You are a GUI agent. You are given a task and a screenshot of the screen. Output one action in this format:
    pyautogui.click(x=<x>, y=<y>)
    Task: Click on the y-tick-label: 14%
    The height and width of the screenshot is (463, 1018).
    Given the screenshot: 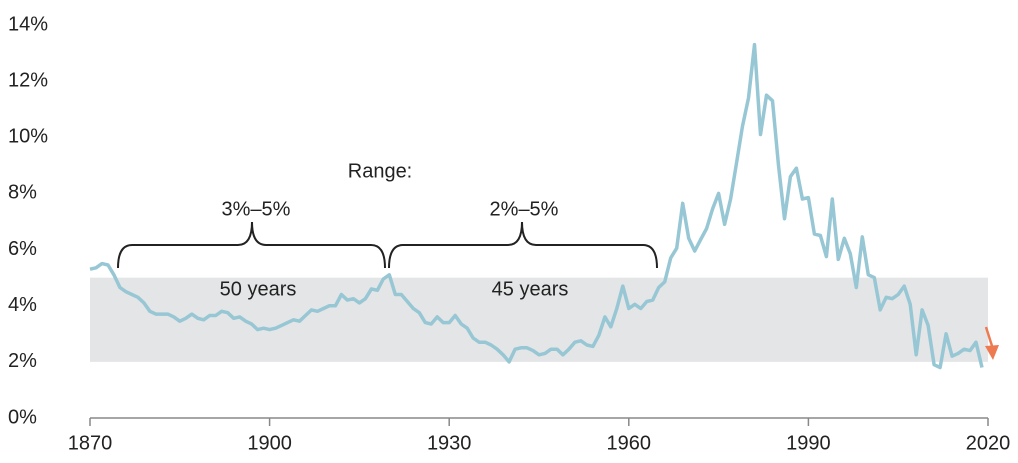 What is the action you would take?
    pyautogui.click(x=28, y=24)
    